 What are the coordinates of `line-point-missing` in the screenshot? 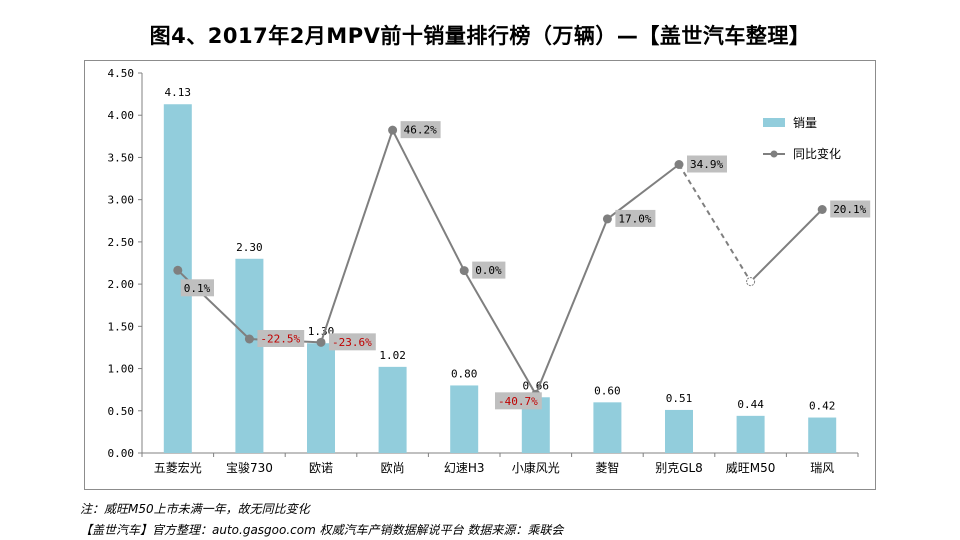 It's located at (751, 282).